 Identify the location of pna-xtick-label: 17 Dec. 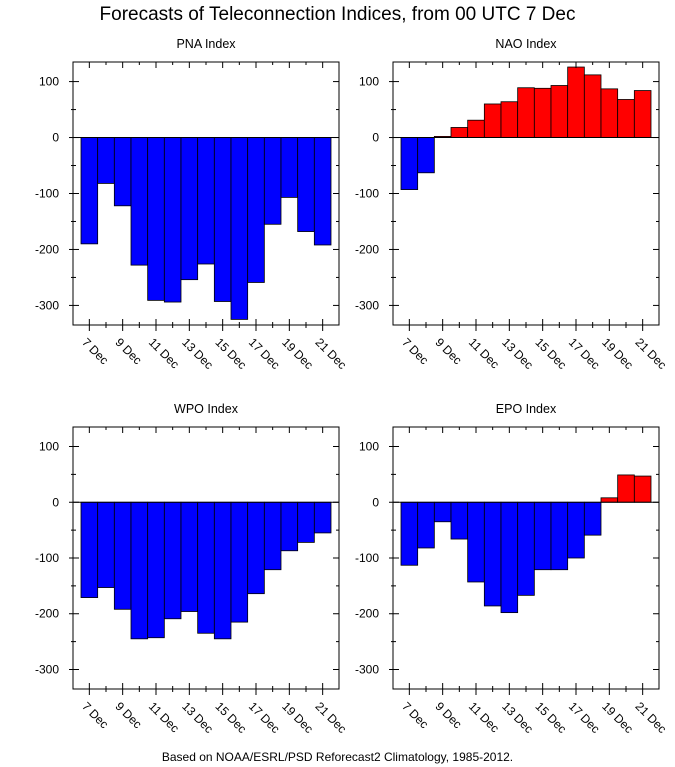
(264, 353).